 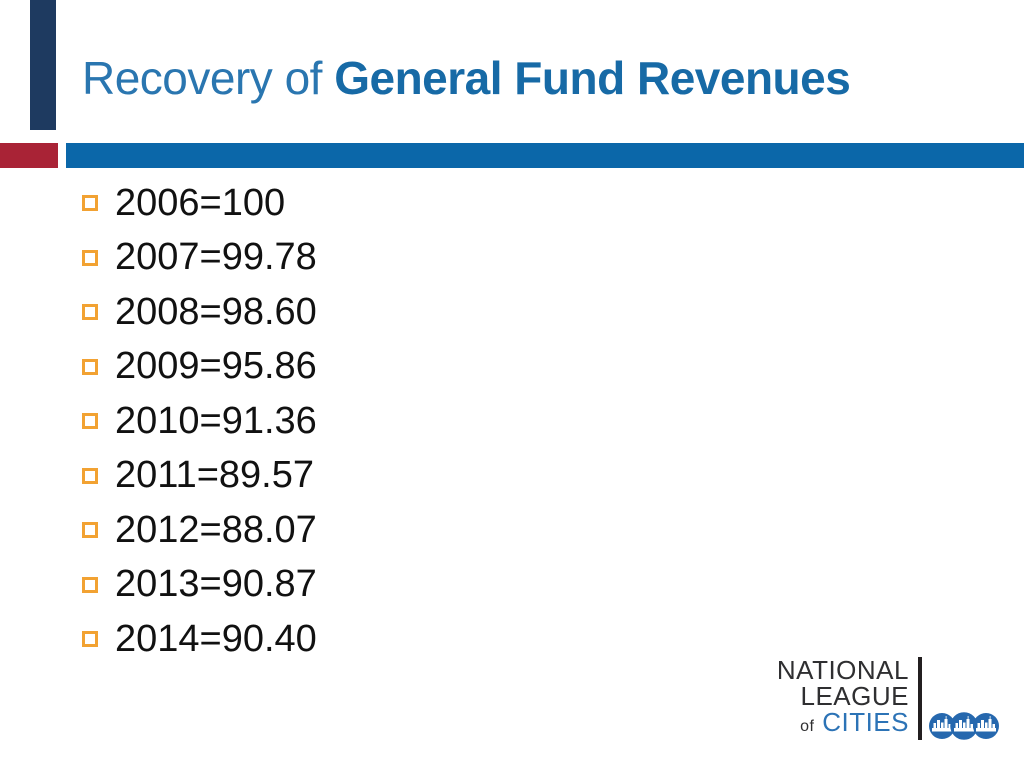 What do you see at coordinates (216, 366) in the screenshot?
I see `bullet-text: 2009=95.86` at bounding box center [216, 366].